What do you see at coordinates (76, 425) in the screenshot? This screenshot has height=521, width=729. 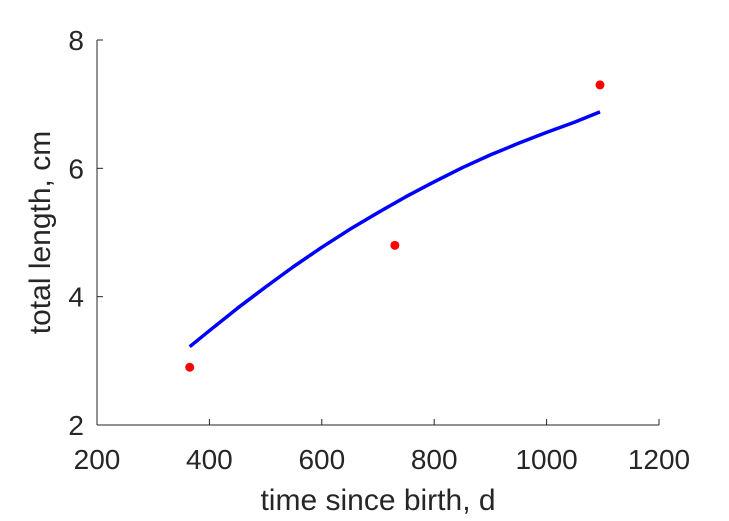 I see `y-tick-label: 2` at bounding box center [76, 425].